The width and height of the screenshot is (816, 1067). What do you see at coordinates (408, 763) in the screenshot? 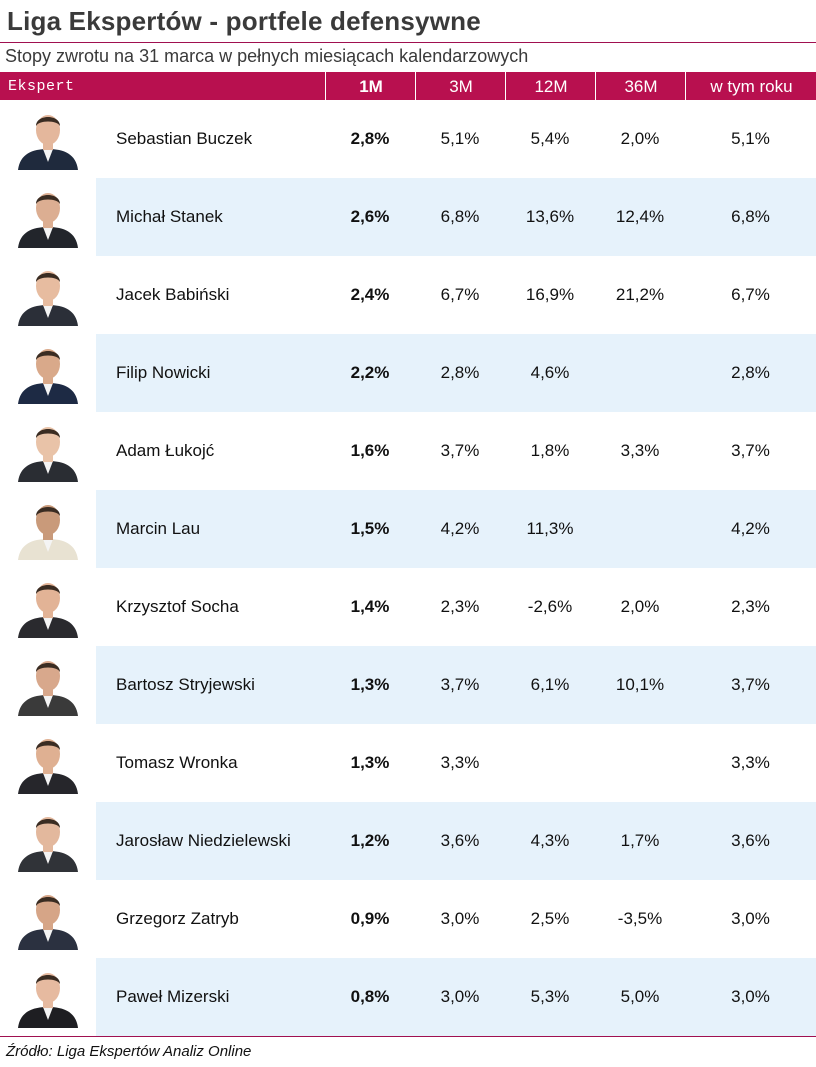
I see `table-row: Tomasz Wronka 1,3% 3,3% 3,3%` at bounding box center [408, 763].